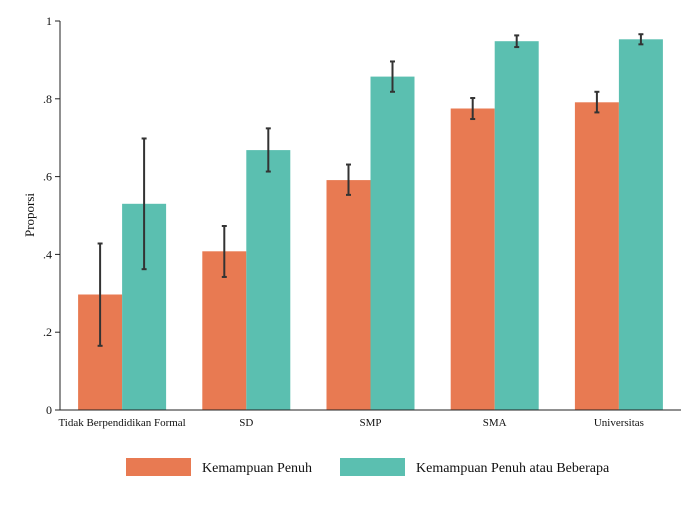  What do you see at coordinates (29, 215) in the screenshot?
I see `y-axis-title: Proporsi` at bounding box center [29, 215].